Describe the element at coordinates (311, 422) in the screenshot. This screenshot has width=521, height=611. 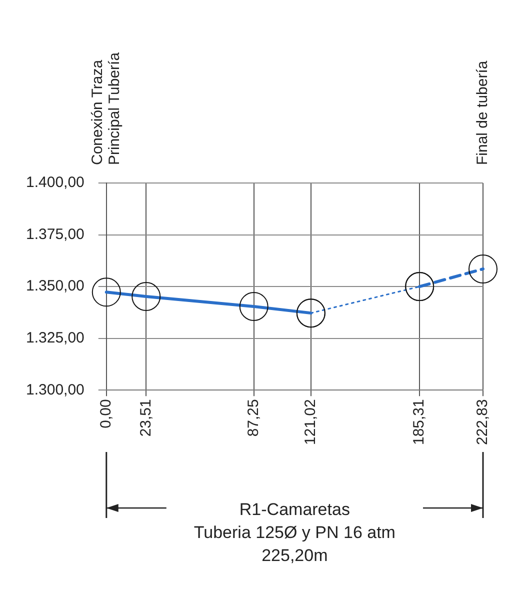
I see `x-tick-label: 121,02` at that location.